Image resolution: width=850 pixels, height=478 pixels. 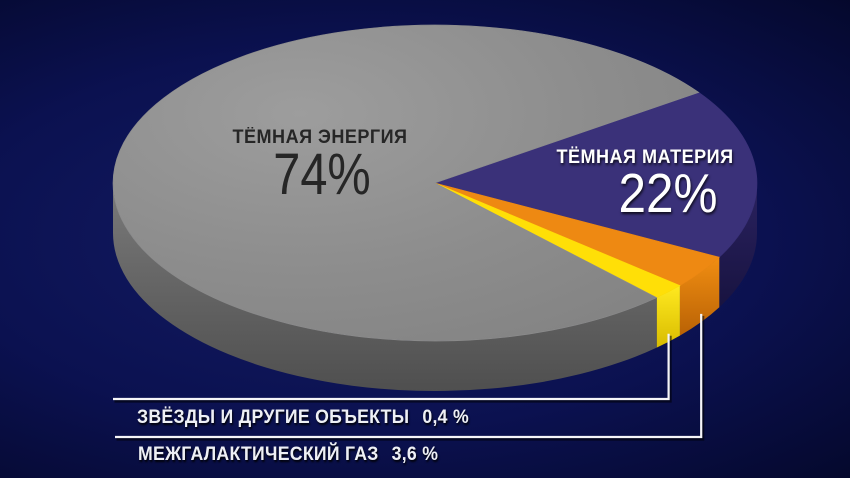 What do you see at coordinates (595, 175) in the screenshot?
I see `pie-slice-dark_matter` at bounding box center [595, 175].